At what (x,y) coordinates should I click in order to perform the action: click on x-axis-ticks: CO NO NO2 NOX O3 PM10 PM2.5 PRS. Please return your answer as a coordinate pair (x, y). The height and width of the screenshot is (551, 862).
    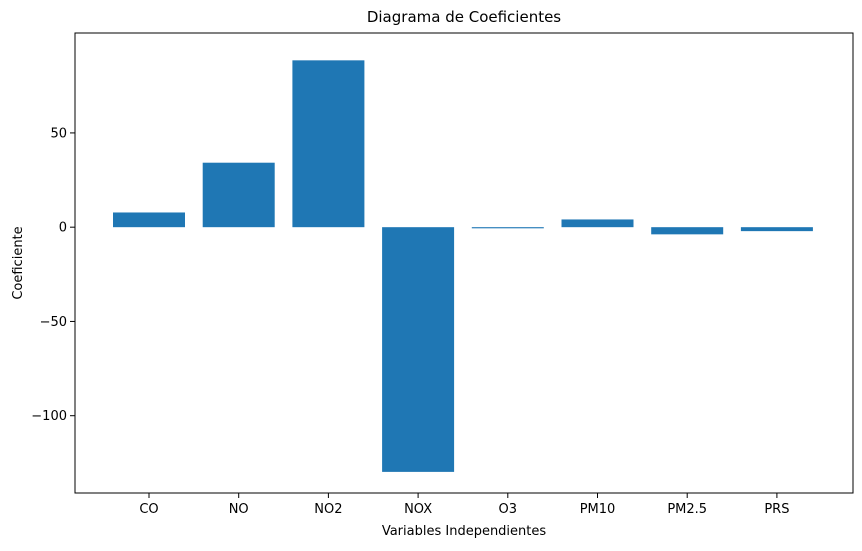
    Looking at the image, I should click on (464, 505).